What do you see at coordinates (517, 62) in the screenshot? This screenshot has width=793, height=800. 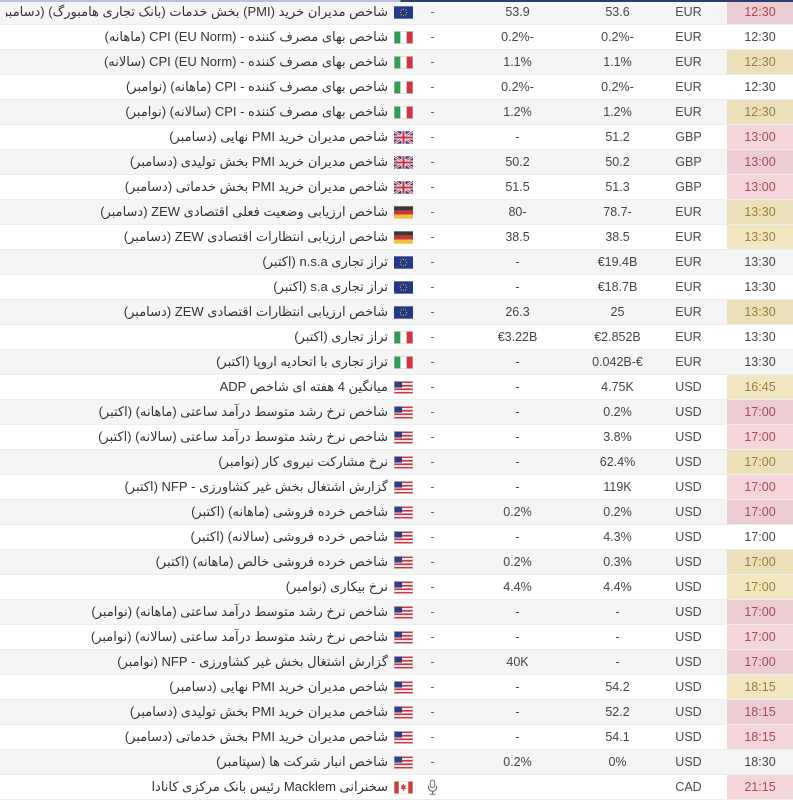 I see `forecast-value: 1.1%` at bounding box center [517, 62].